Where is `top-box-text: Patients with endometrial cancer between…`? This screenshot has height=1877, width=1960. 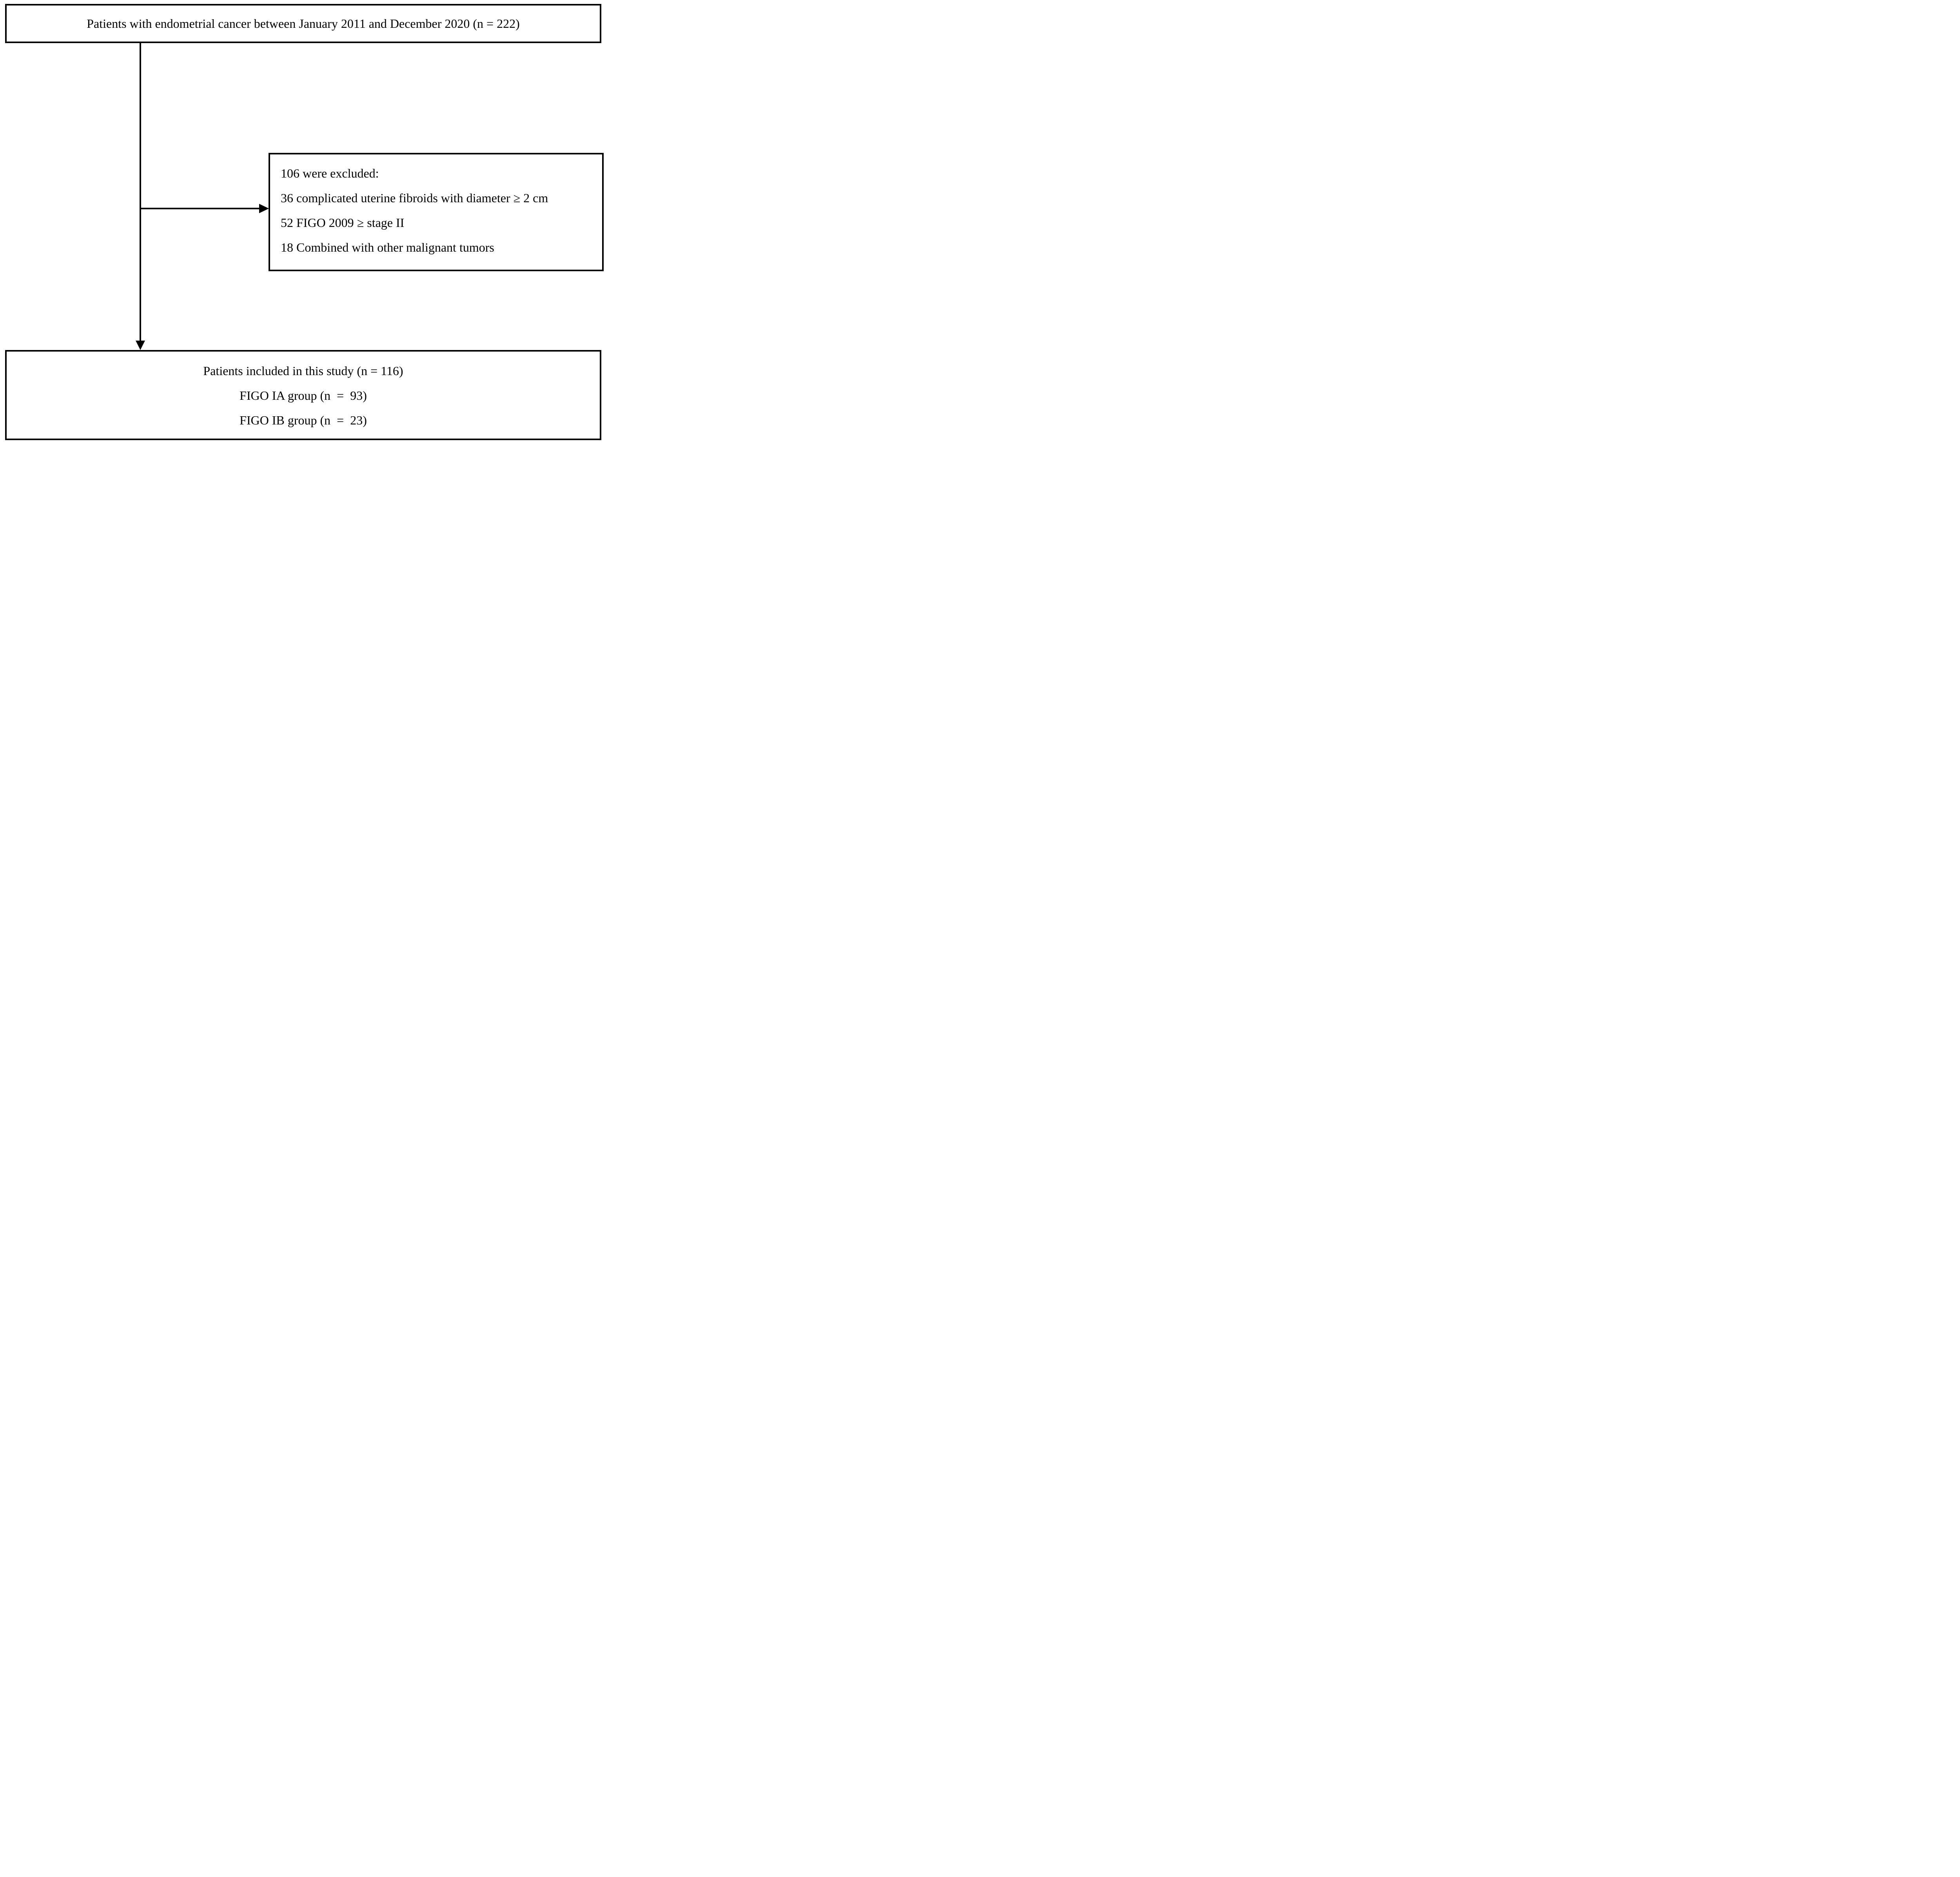 top-box-text: Patients with endometrial cancer between… is located at coordinates (303, 23).